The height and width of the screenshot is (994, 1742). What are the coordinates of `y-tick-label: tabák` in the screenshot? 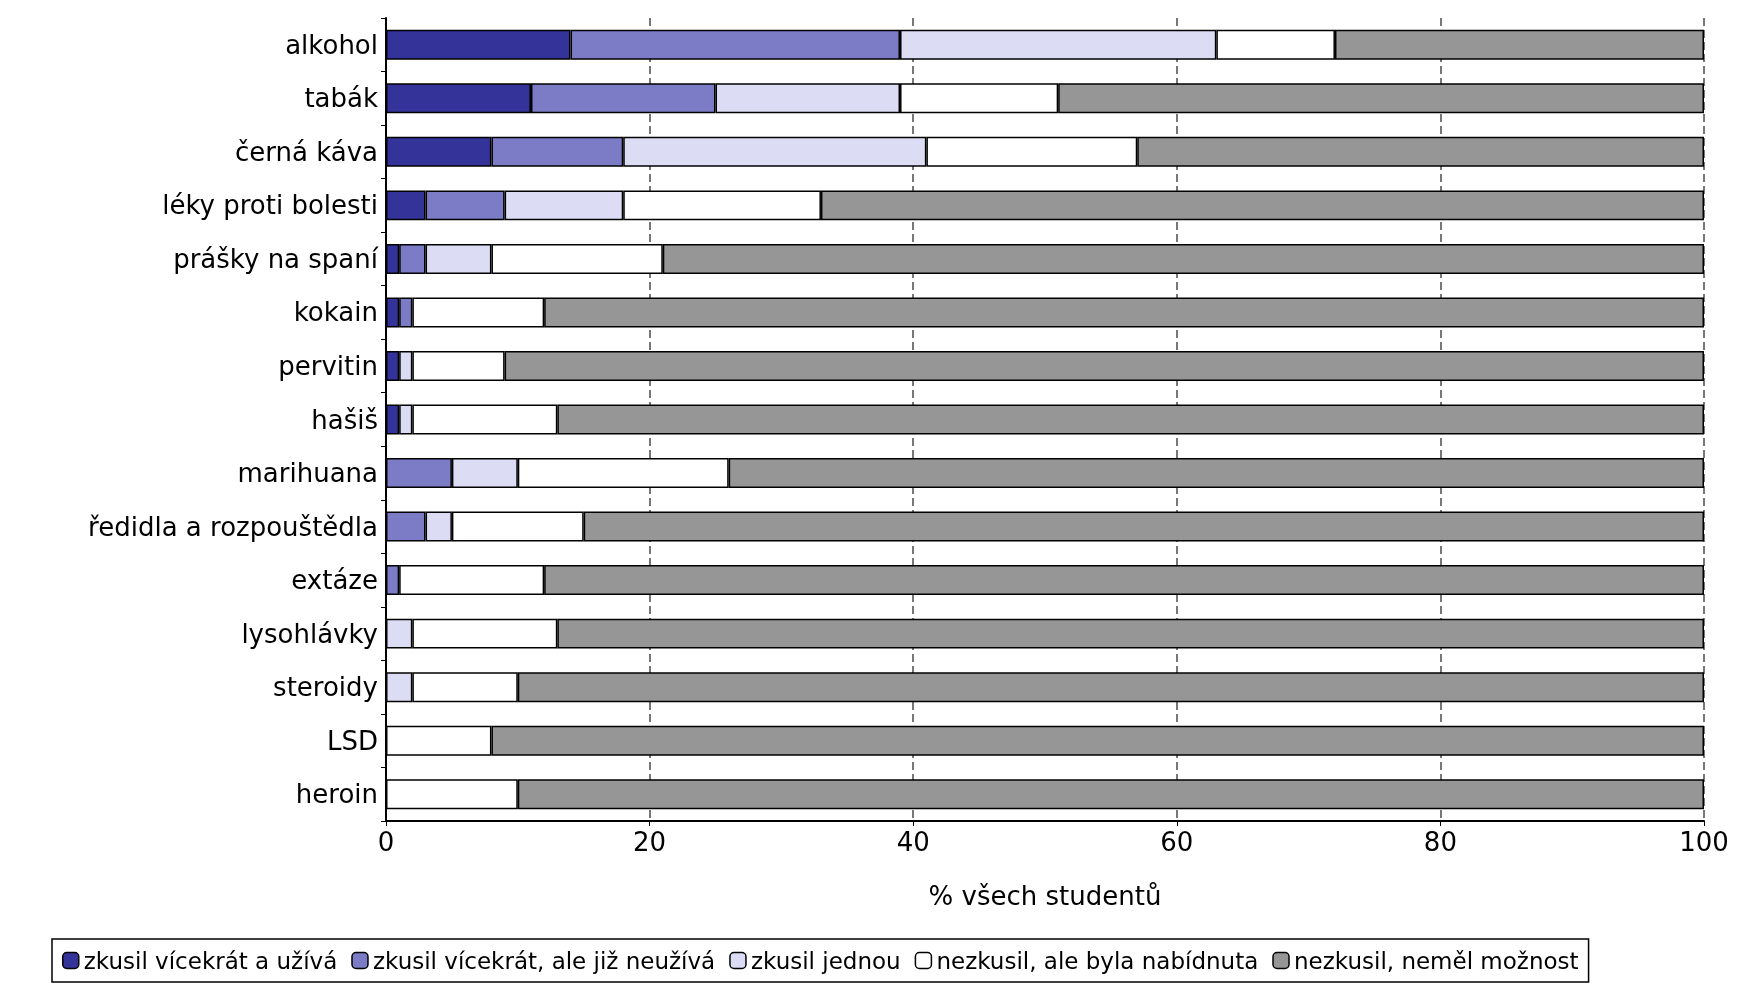 It's located at (341, 98).